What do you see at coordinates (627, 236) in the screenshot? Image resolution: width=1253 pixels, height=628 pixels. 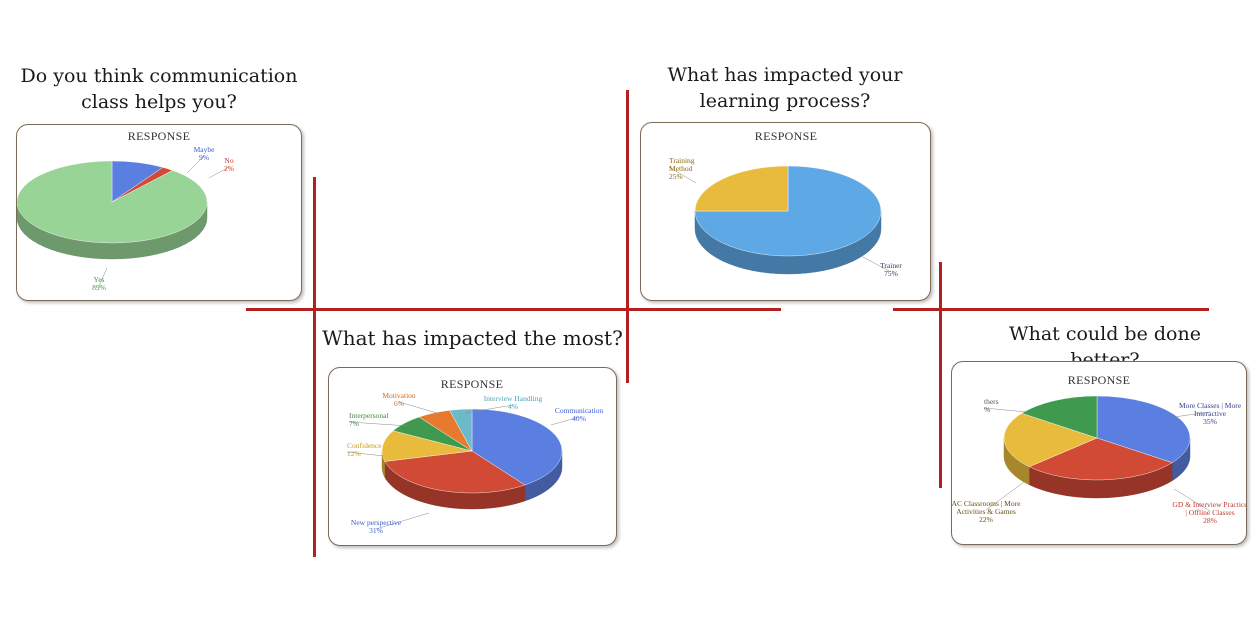 I see `divider-middle-vertical` at bounding box center [627, 236].